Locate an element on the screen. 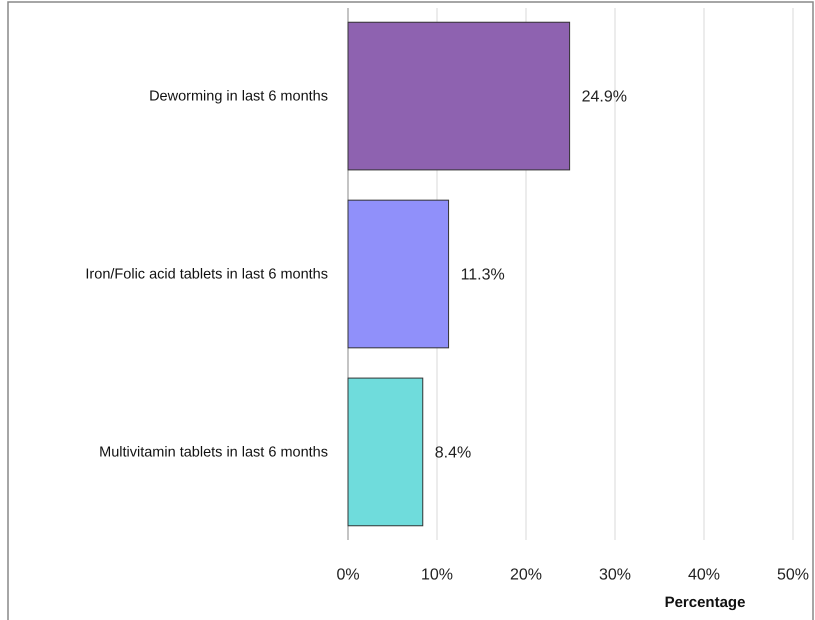 Image resolution: width=815 pixels, height=620 pixels. x-tick-label: 0% is located at coordinates (348, 575).